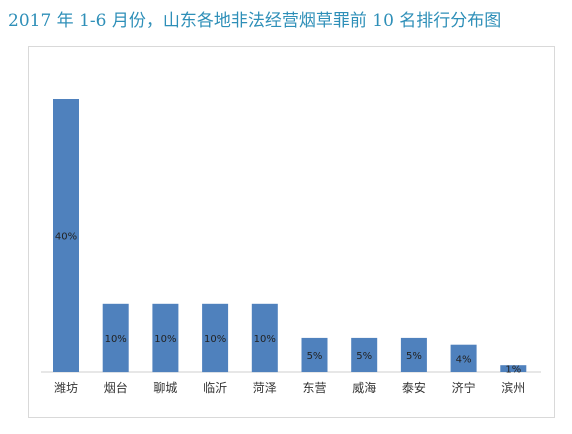 The width and height of the screenshot is (572, 434). What do you see at coordinates (314, 388) in the screenshot?
I see `category-label: 东营` at bounding box center [314, 388].